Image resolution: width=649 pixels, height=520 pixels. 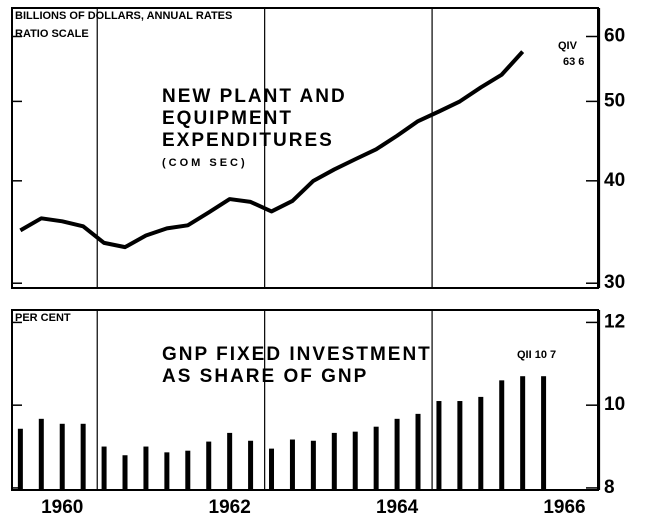 What do you see at coordinates (397, 507) in the screenshot?
I see `x-tick-label: 1964` at bounding box center [397, 507].